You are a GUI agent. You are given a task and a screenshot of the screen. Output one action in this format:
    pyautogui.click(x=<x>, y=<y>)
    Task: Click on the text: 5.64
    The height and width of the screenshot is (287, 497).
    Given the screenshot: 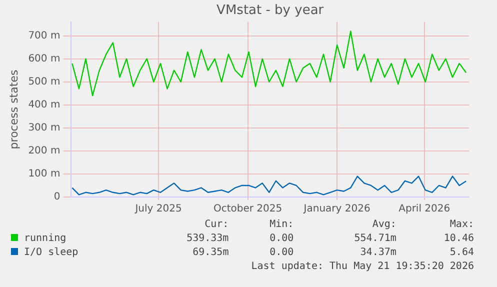 What is the action you would take?
    pyautogui.click(x=461, y=253)
    